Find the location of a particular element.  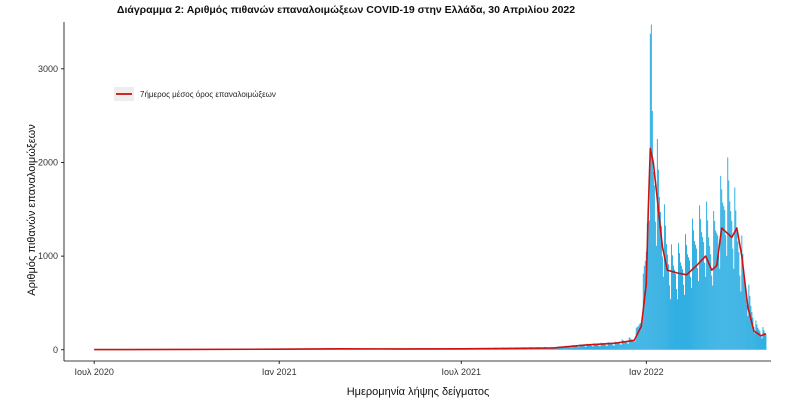

x-axis-title: Ημερομηνία λήψης δείγματος is located at coordinates (418, 392).